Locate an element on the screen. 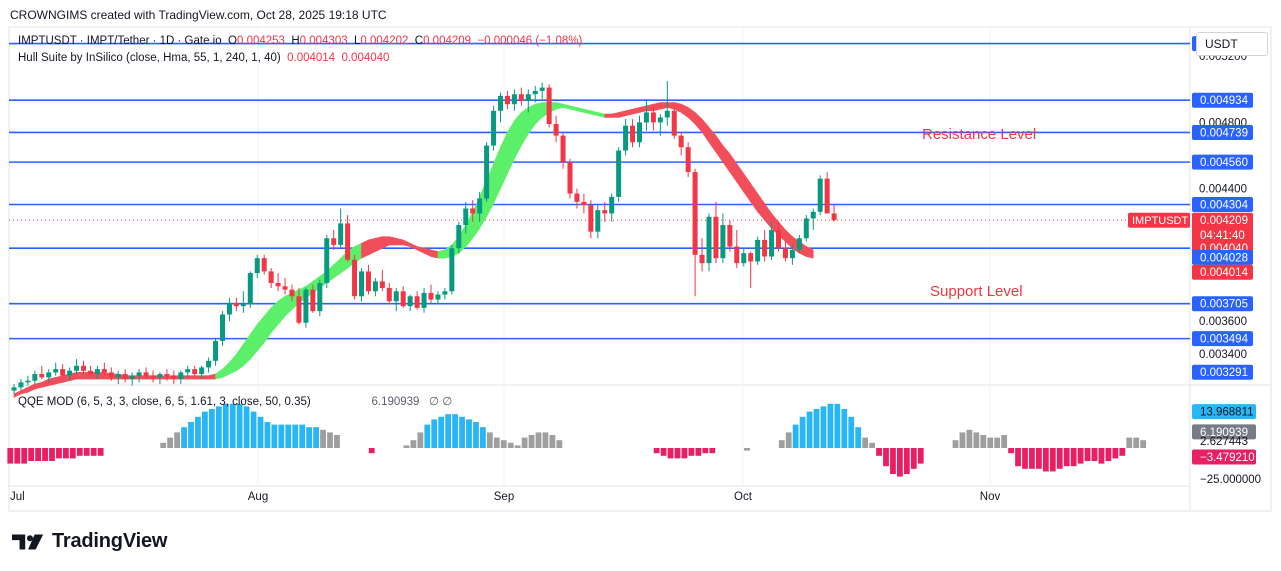 The image size is (1281, 571). high-value: 0.004303 is located at coordinates (323, 41).